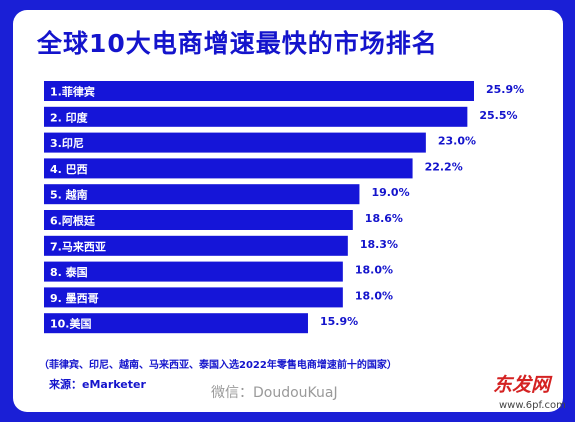 This screenshot has width=575, height=422. I want to click on wechat-watermark: 微信：DoudouKuaJ, so click(274, 393).